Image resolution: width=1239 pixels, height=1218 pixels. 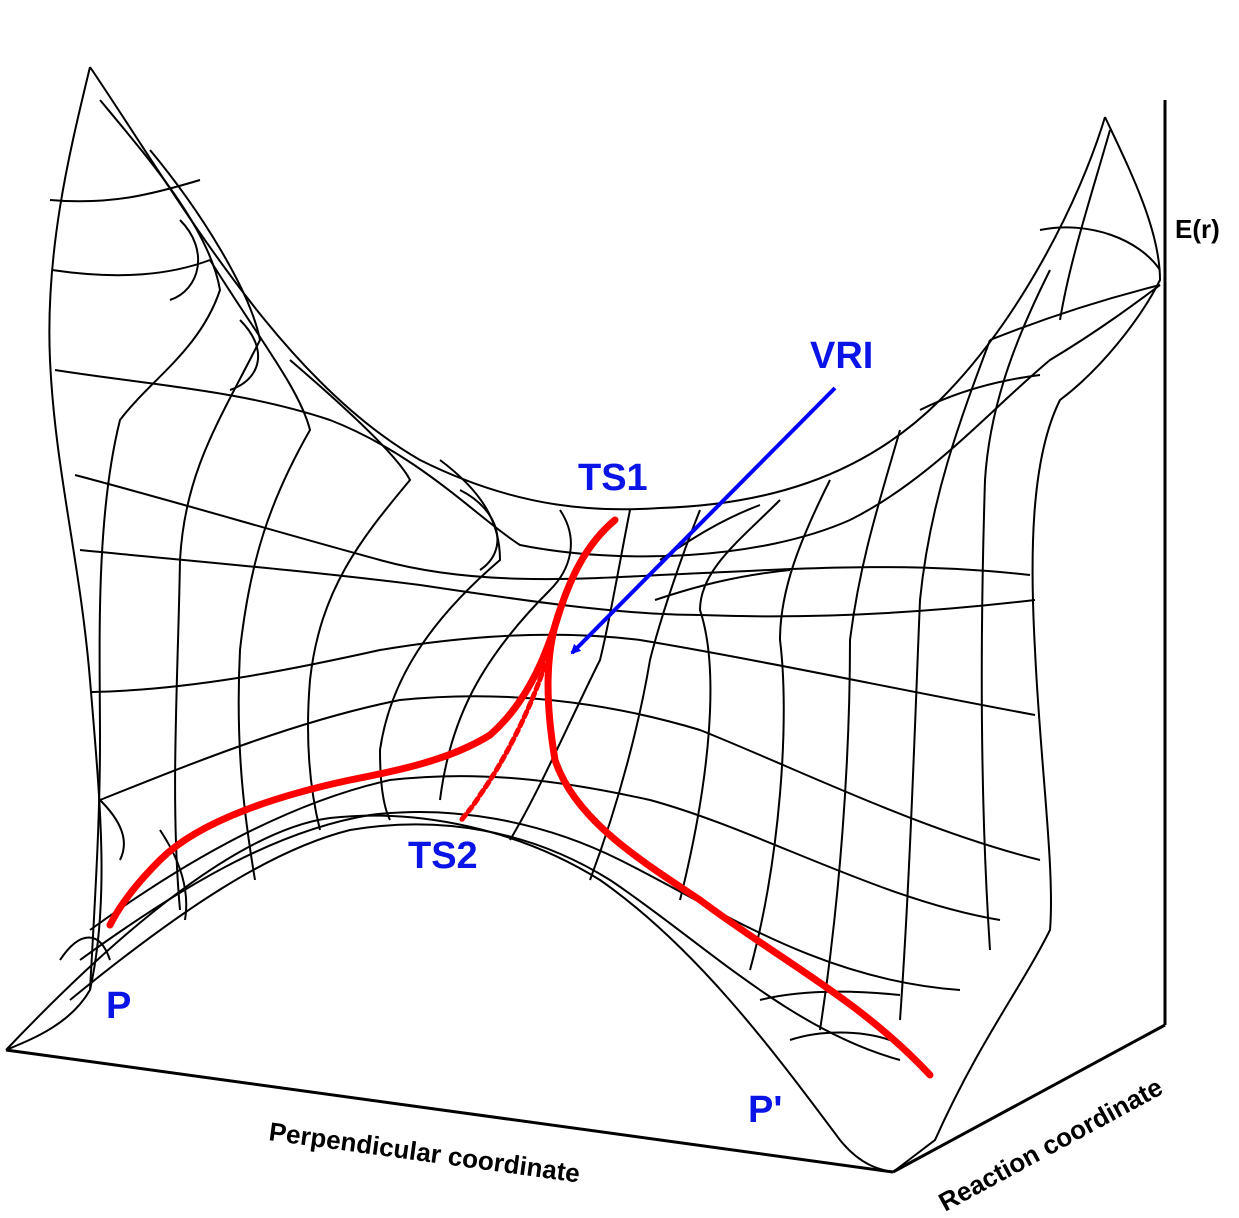 I want to click on vri-arrow-line, so click(x=703, y=520).